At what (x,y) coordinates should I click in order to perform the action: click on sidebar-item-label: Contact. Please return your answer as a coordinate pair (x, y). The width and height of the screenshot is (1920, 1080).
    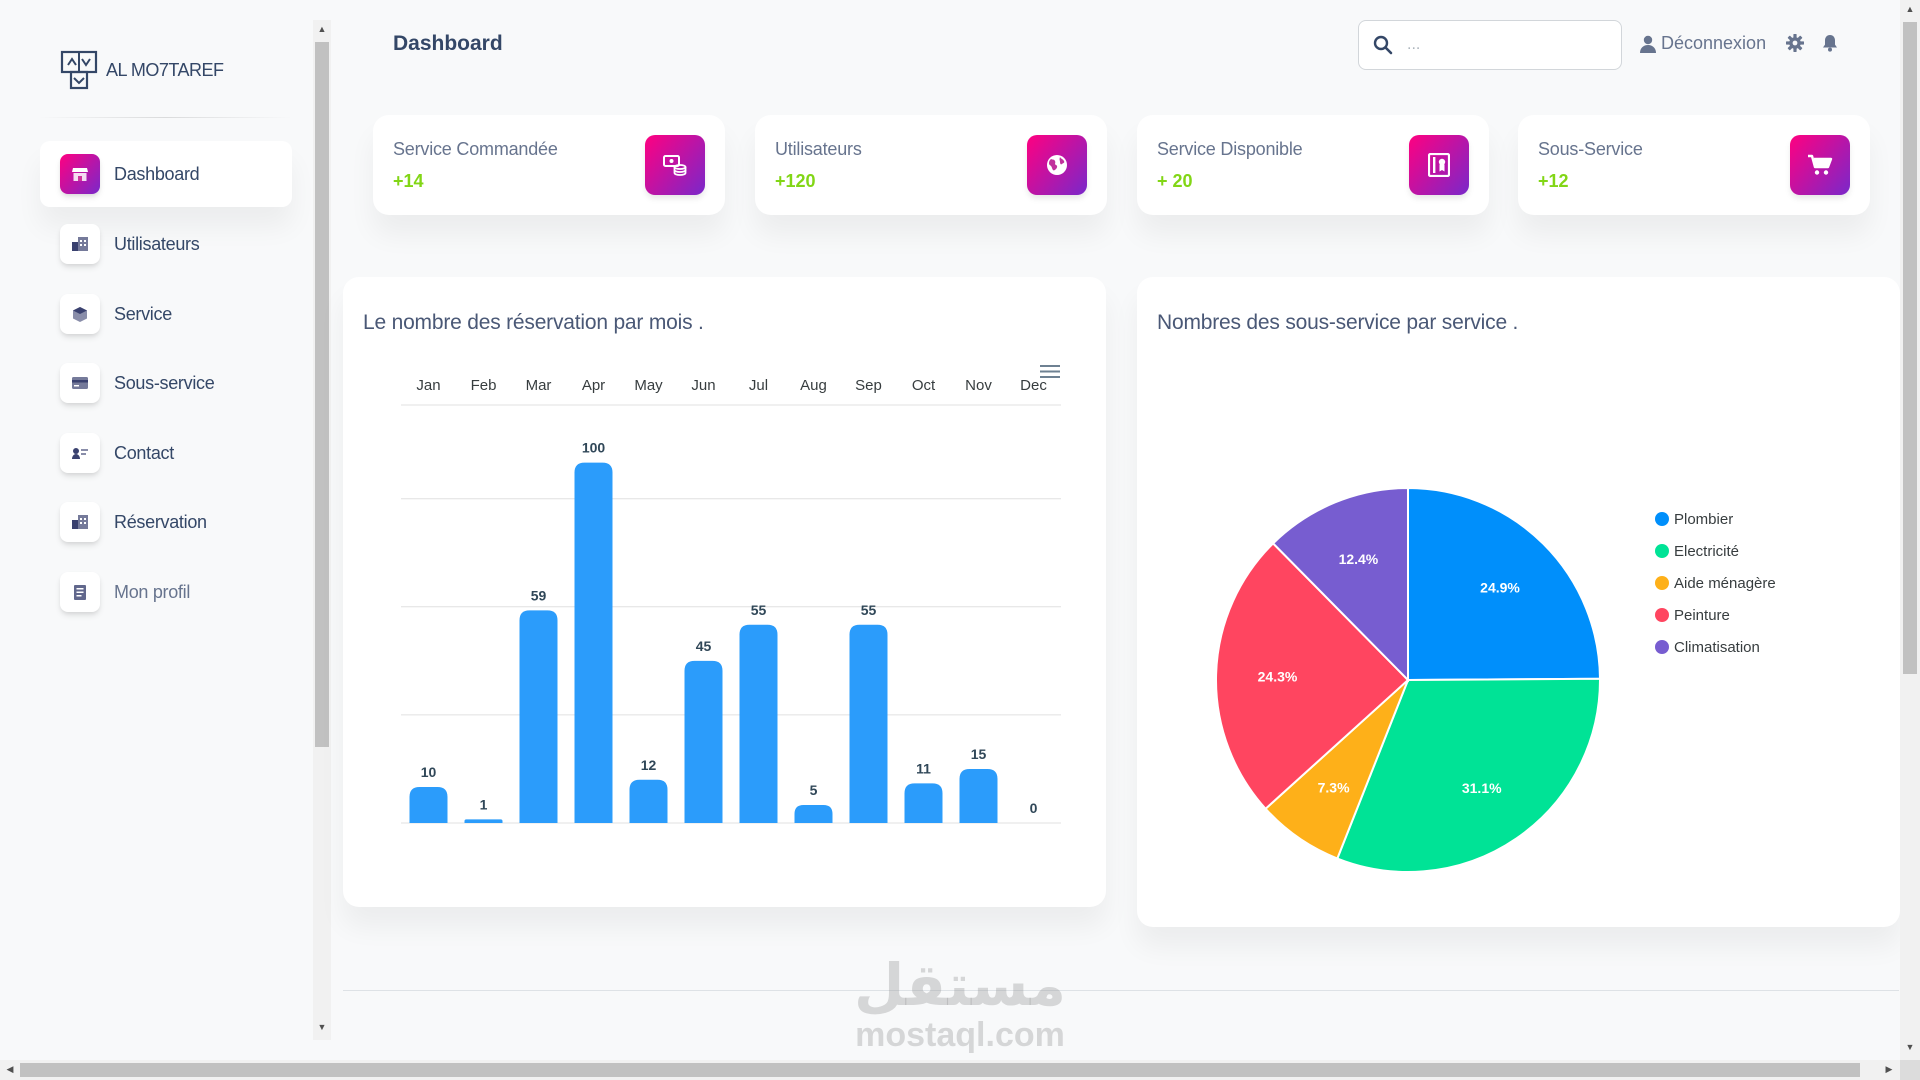
    Looking at the image, I should click on (144, 452).